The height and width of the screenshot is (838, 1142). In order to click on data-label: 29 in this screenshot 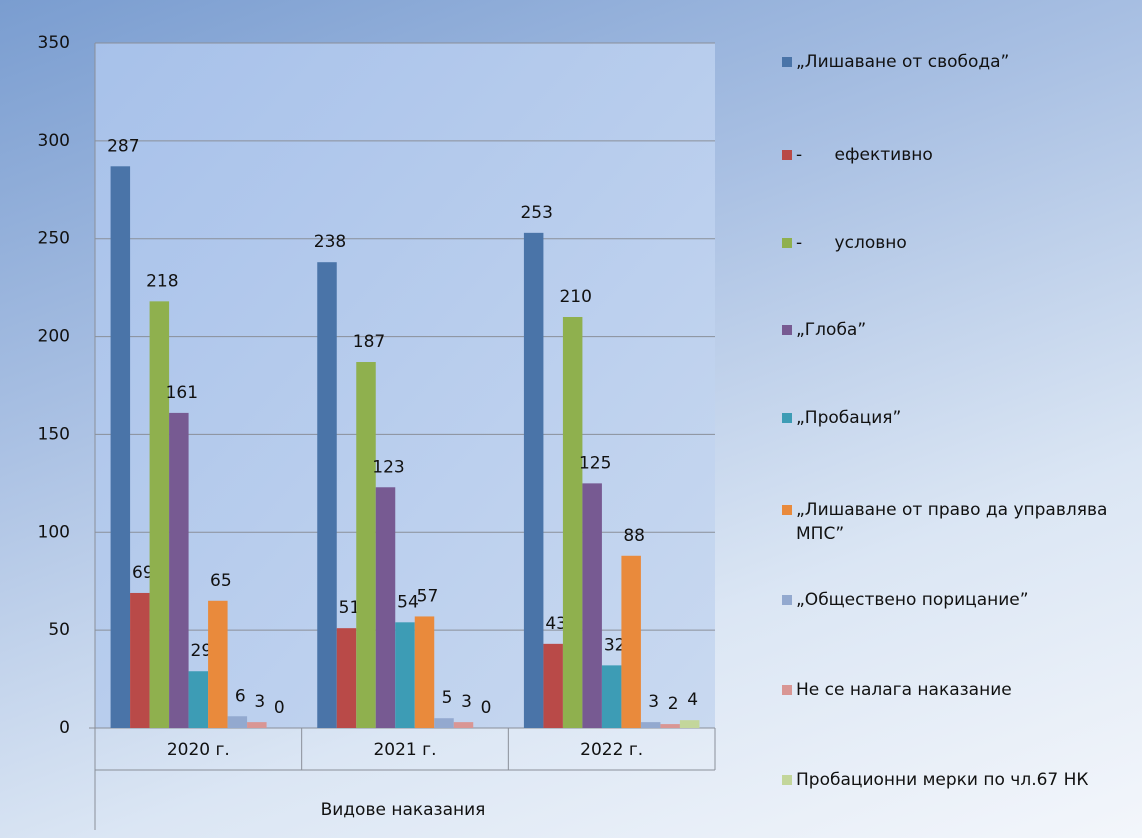, I will do `click(202, 651)`.